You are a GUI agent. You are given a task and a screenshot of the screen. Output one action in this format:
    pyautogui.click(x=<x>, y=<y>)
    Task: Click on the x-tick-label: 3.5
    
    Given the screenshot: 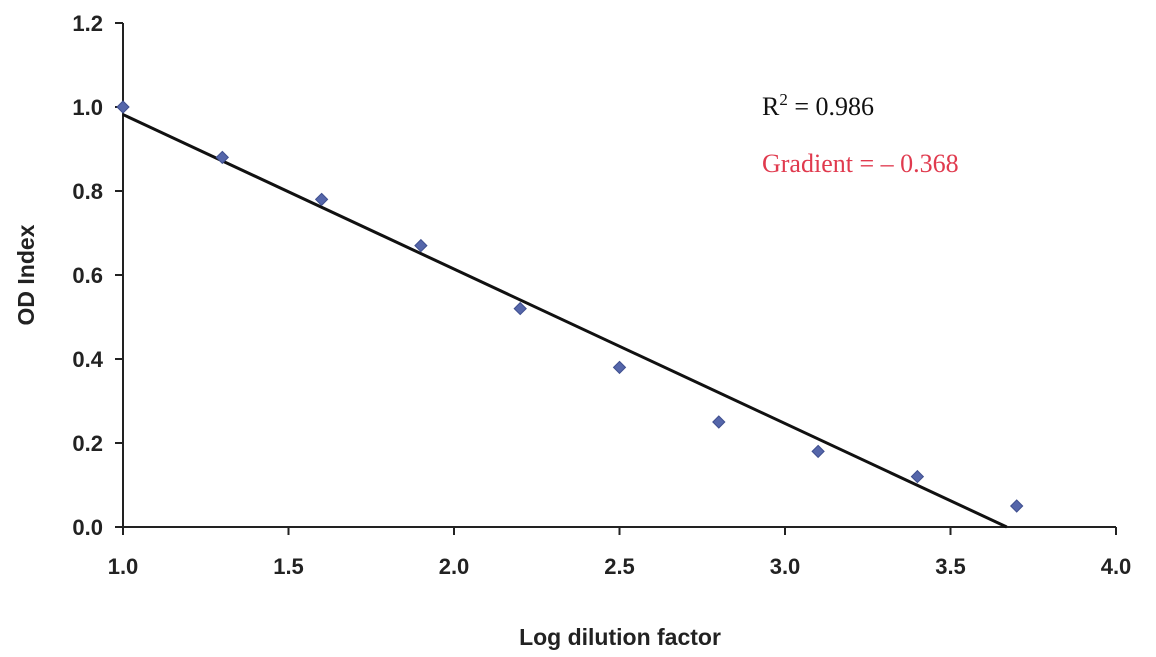 What is the action you would take?
    pyautogui.click(x=950, y=566)
    